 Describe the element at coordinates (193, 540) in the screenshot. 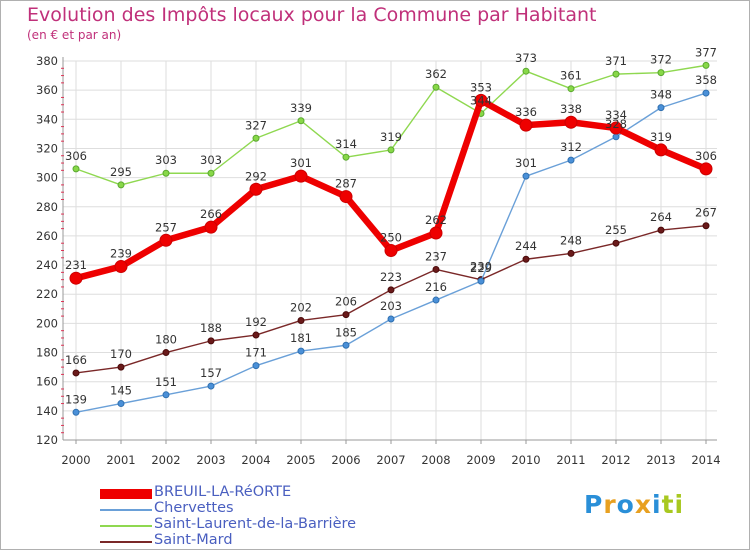

I see `legend-label-saint-mard: Saint-Mard` at that location.